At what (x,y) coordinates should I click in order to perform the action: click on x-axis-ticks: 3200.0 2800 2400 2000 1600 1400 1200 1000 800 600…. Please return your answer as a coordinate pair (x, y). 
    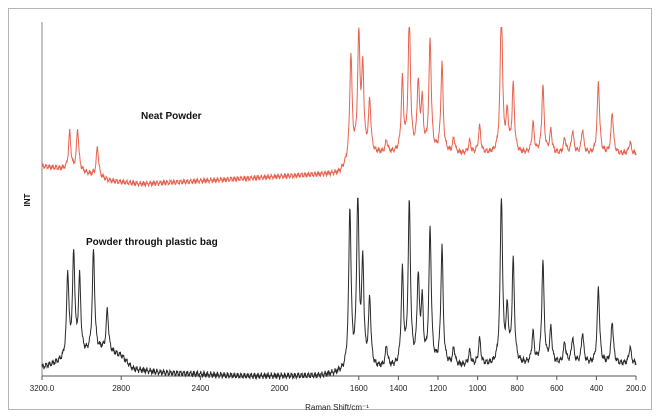
    Looking at the image, I should click on (338, 384).